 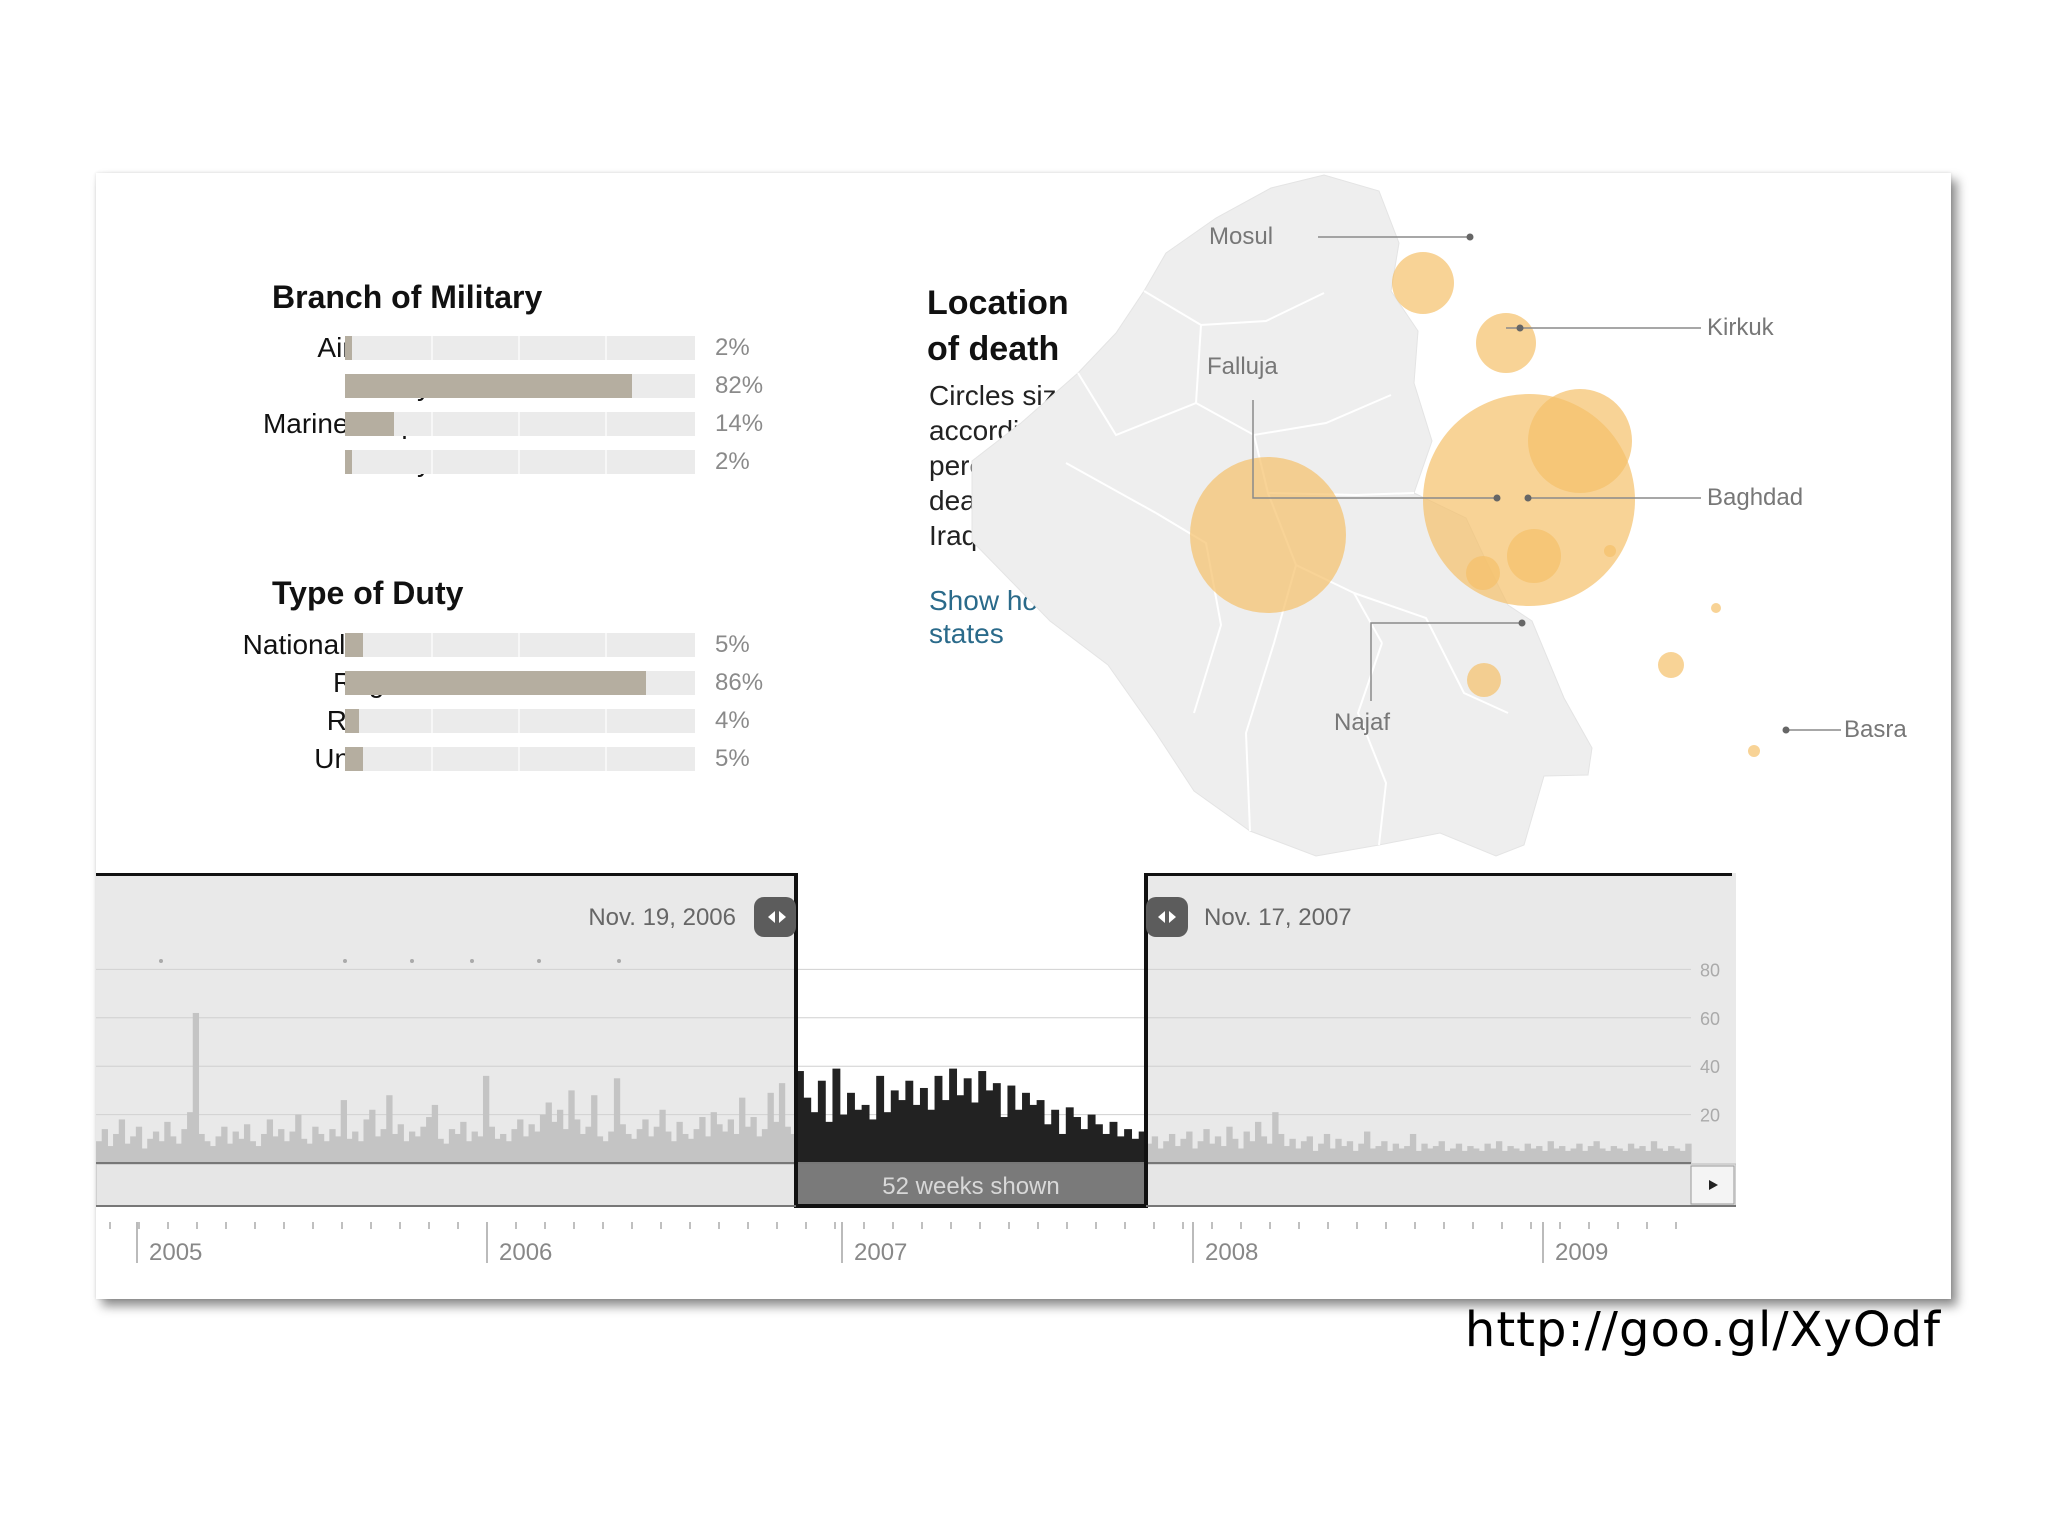 I want to click on circle-kirkuk, so click(x=1506, y=343).